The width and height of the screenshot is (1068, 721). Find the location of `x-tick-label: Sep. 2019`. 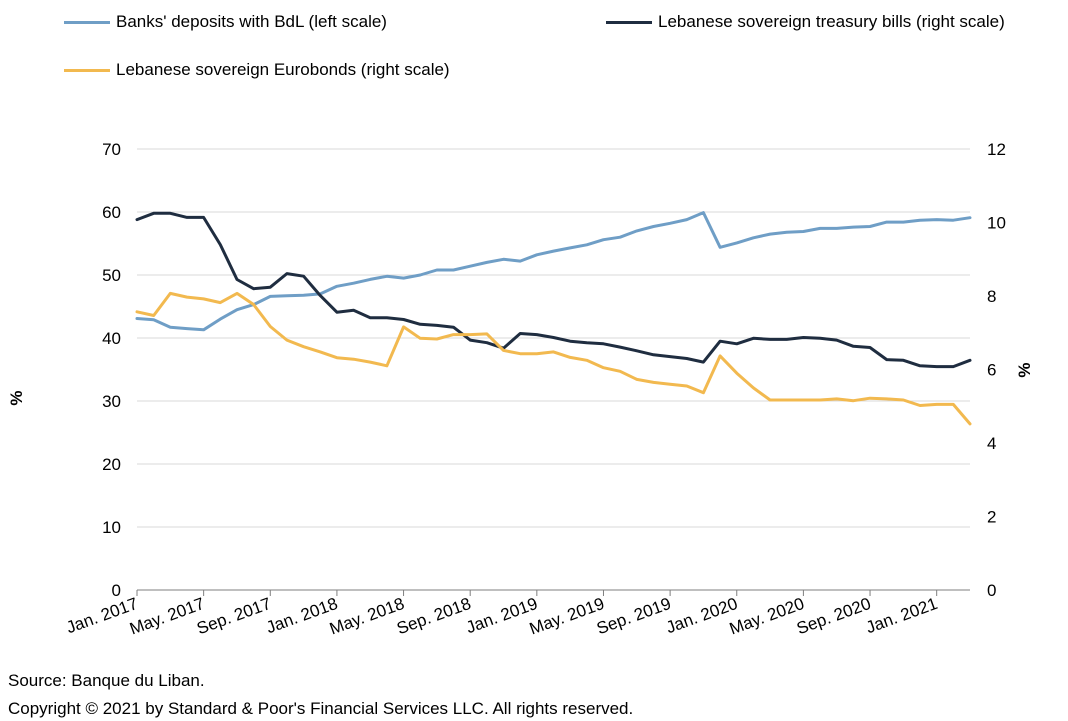

x-tick-label: Sep. 2019 is located at coordinates (633, 616).